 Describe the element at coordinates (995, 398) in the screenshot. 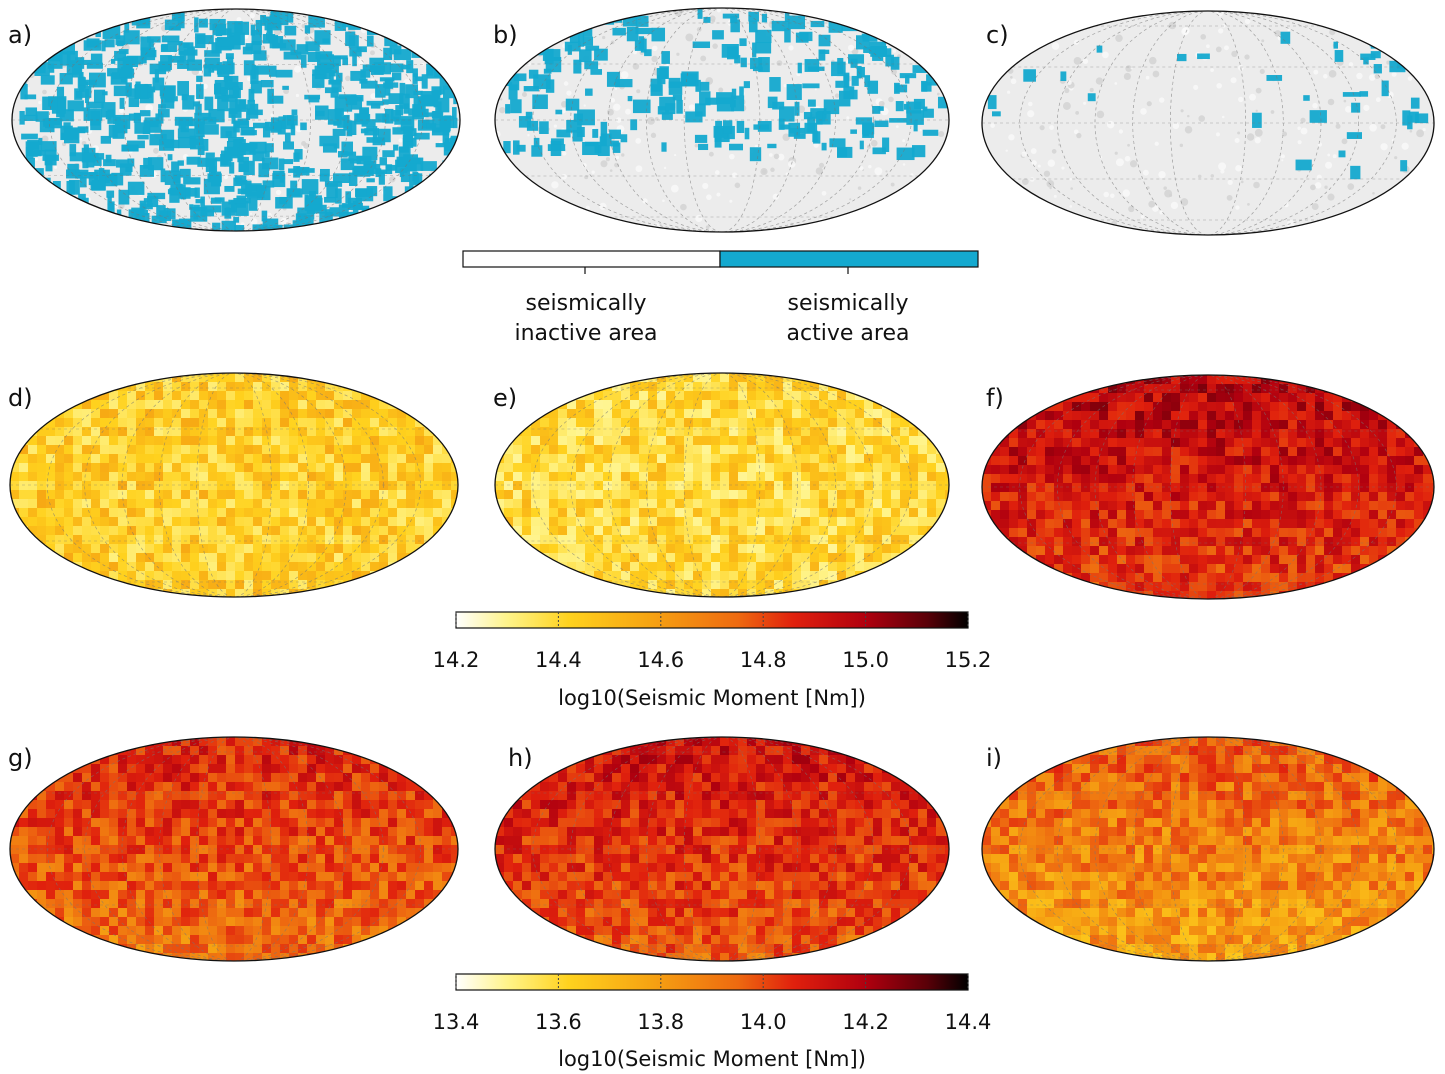

I see `panel-label-f: f)` at that location.